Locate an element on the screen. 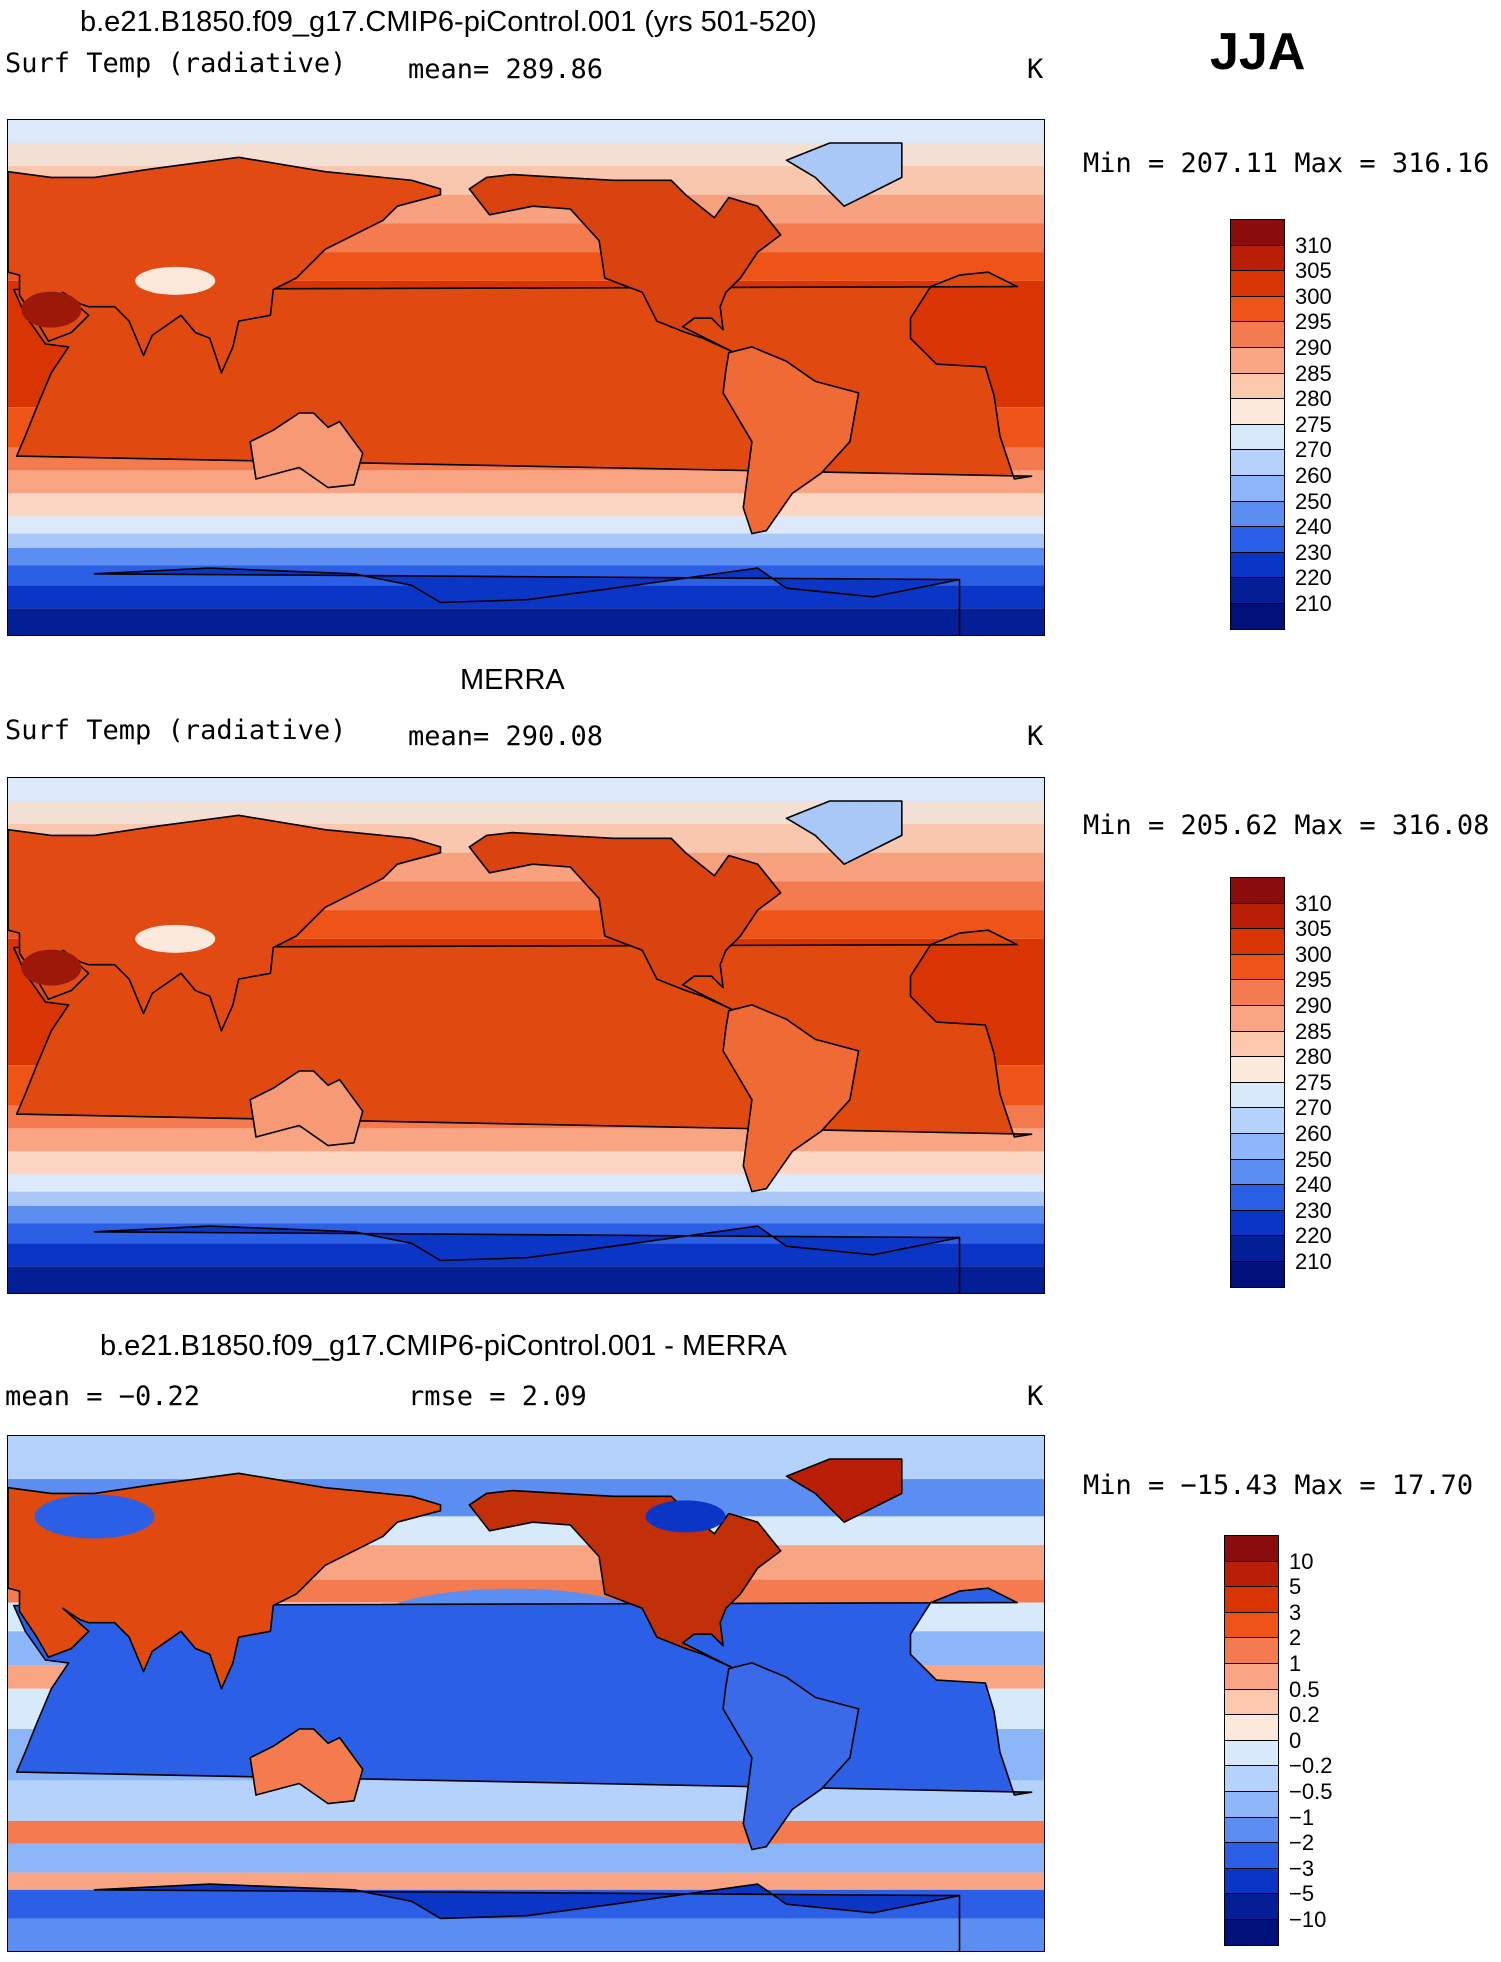  colorbar-tick-label: −0.2 is located at coordinates (1311, 1766).